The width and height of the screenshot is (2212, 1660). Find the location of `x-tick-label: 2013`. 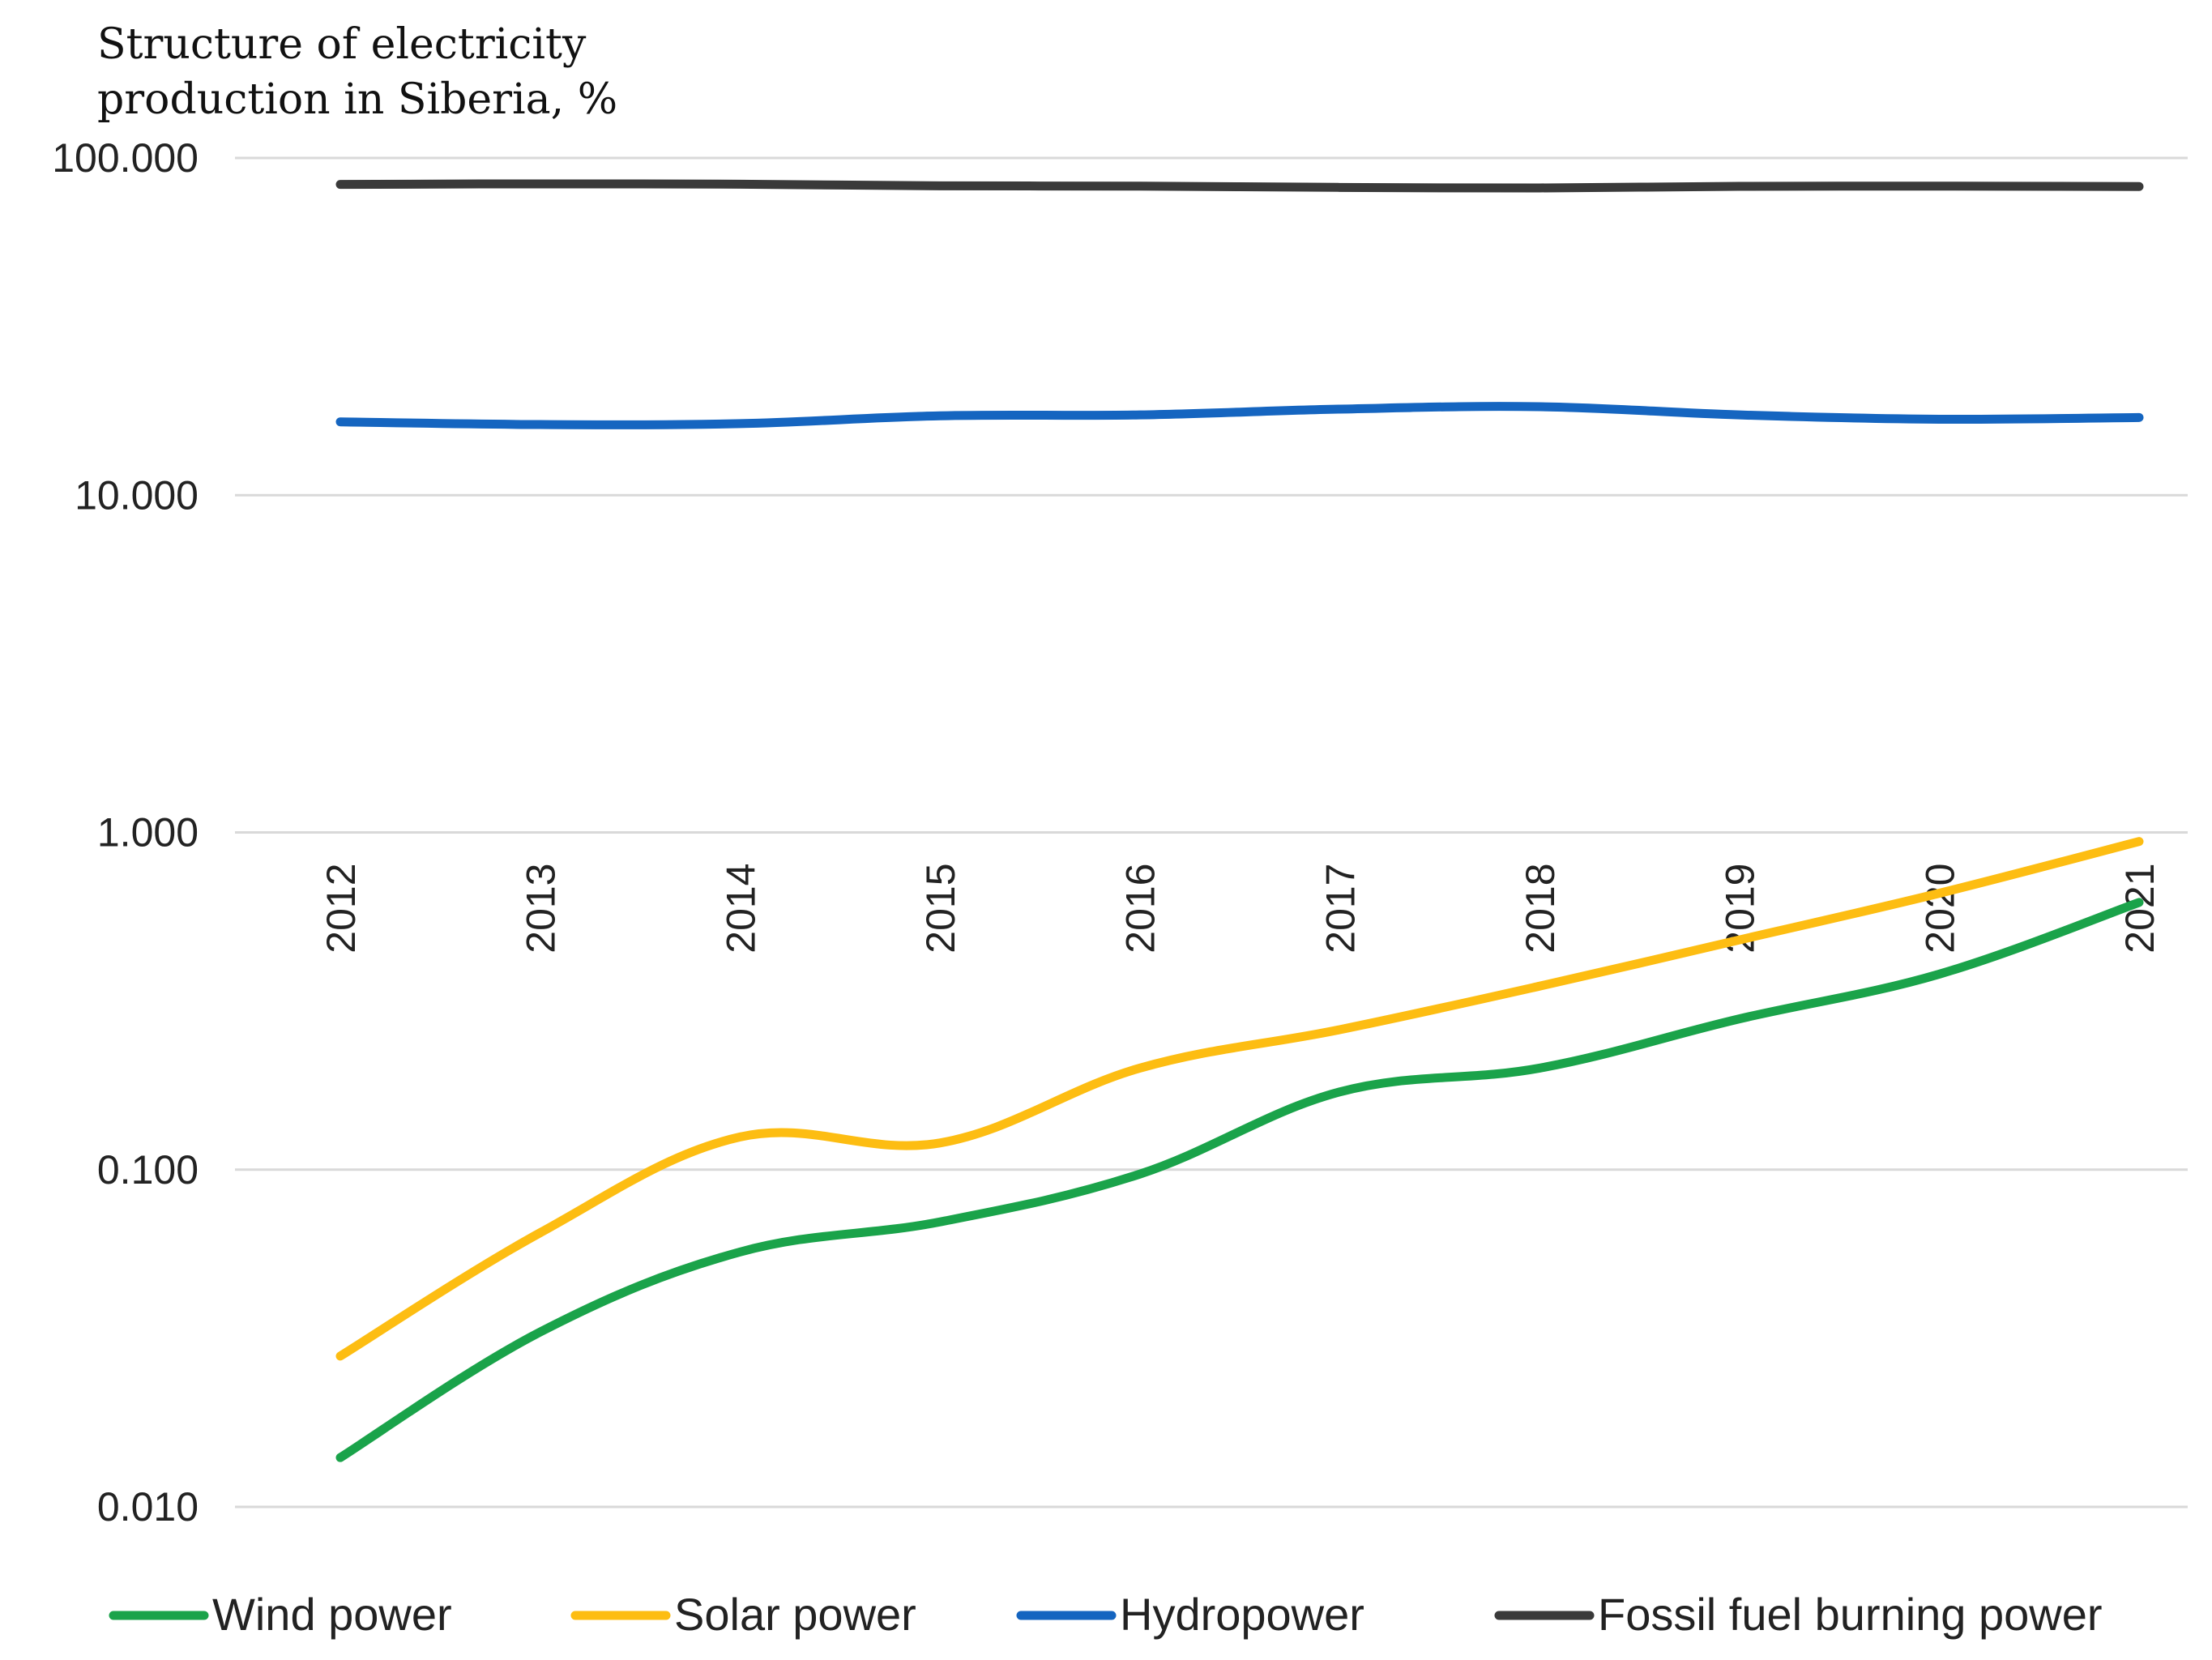

x-tick-label: 2013 is located at coordinates (541, 909).